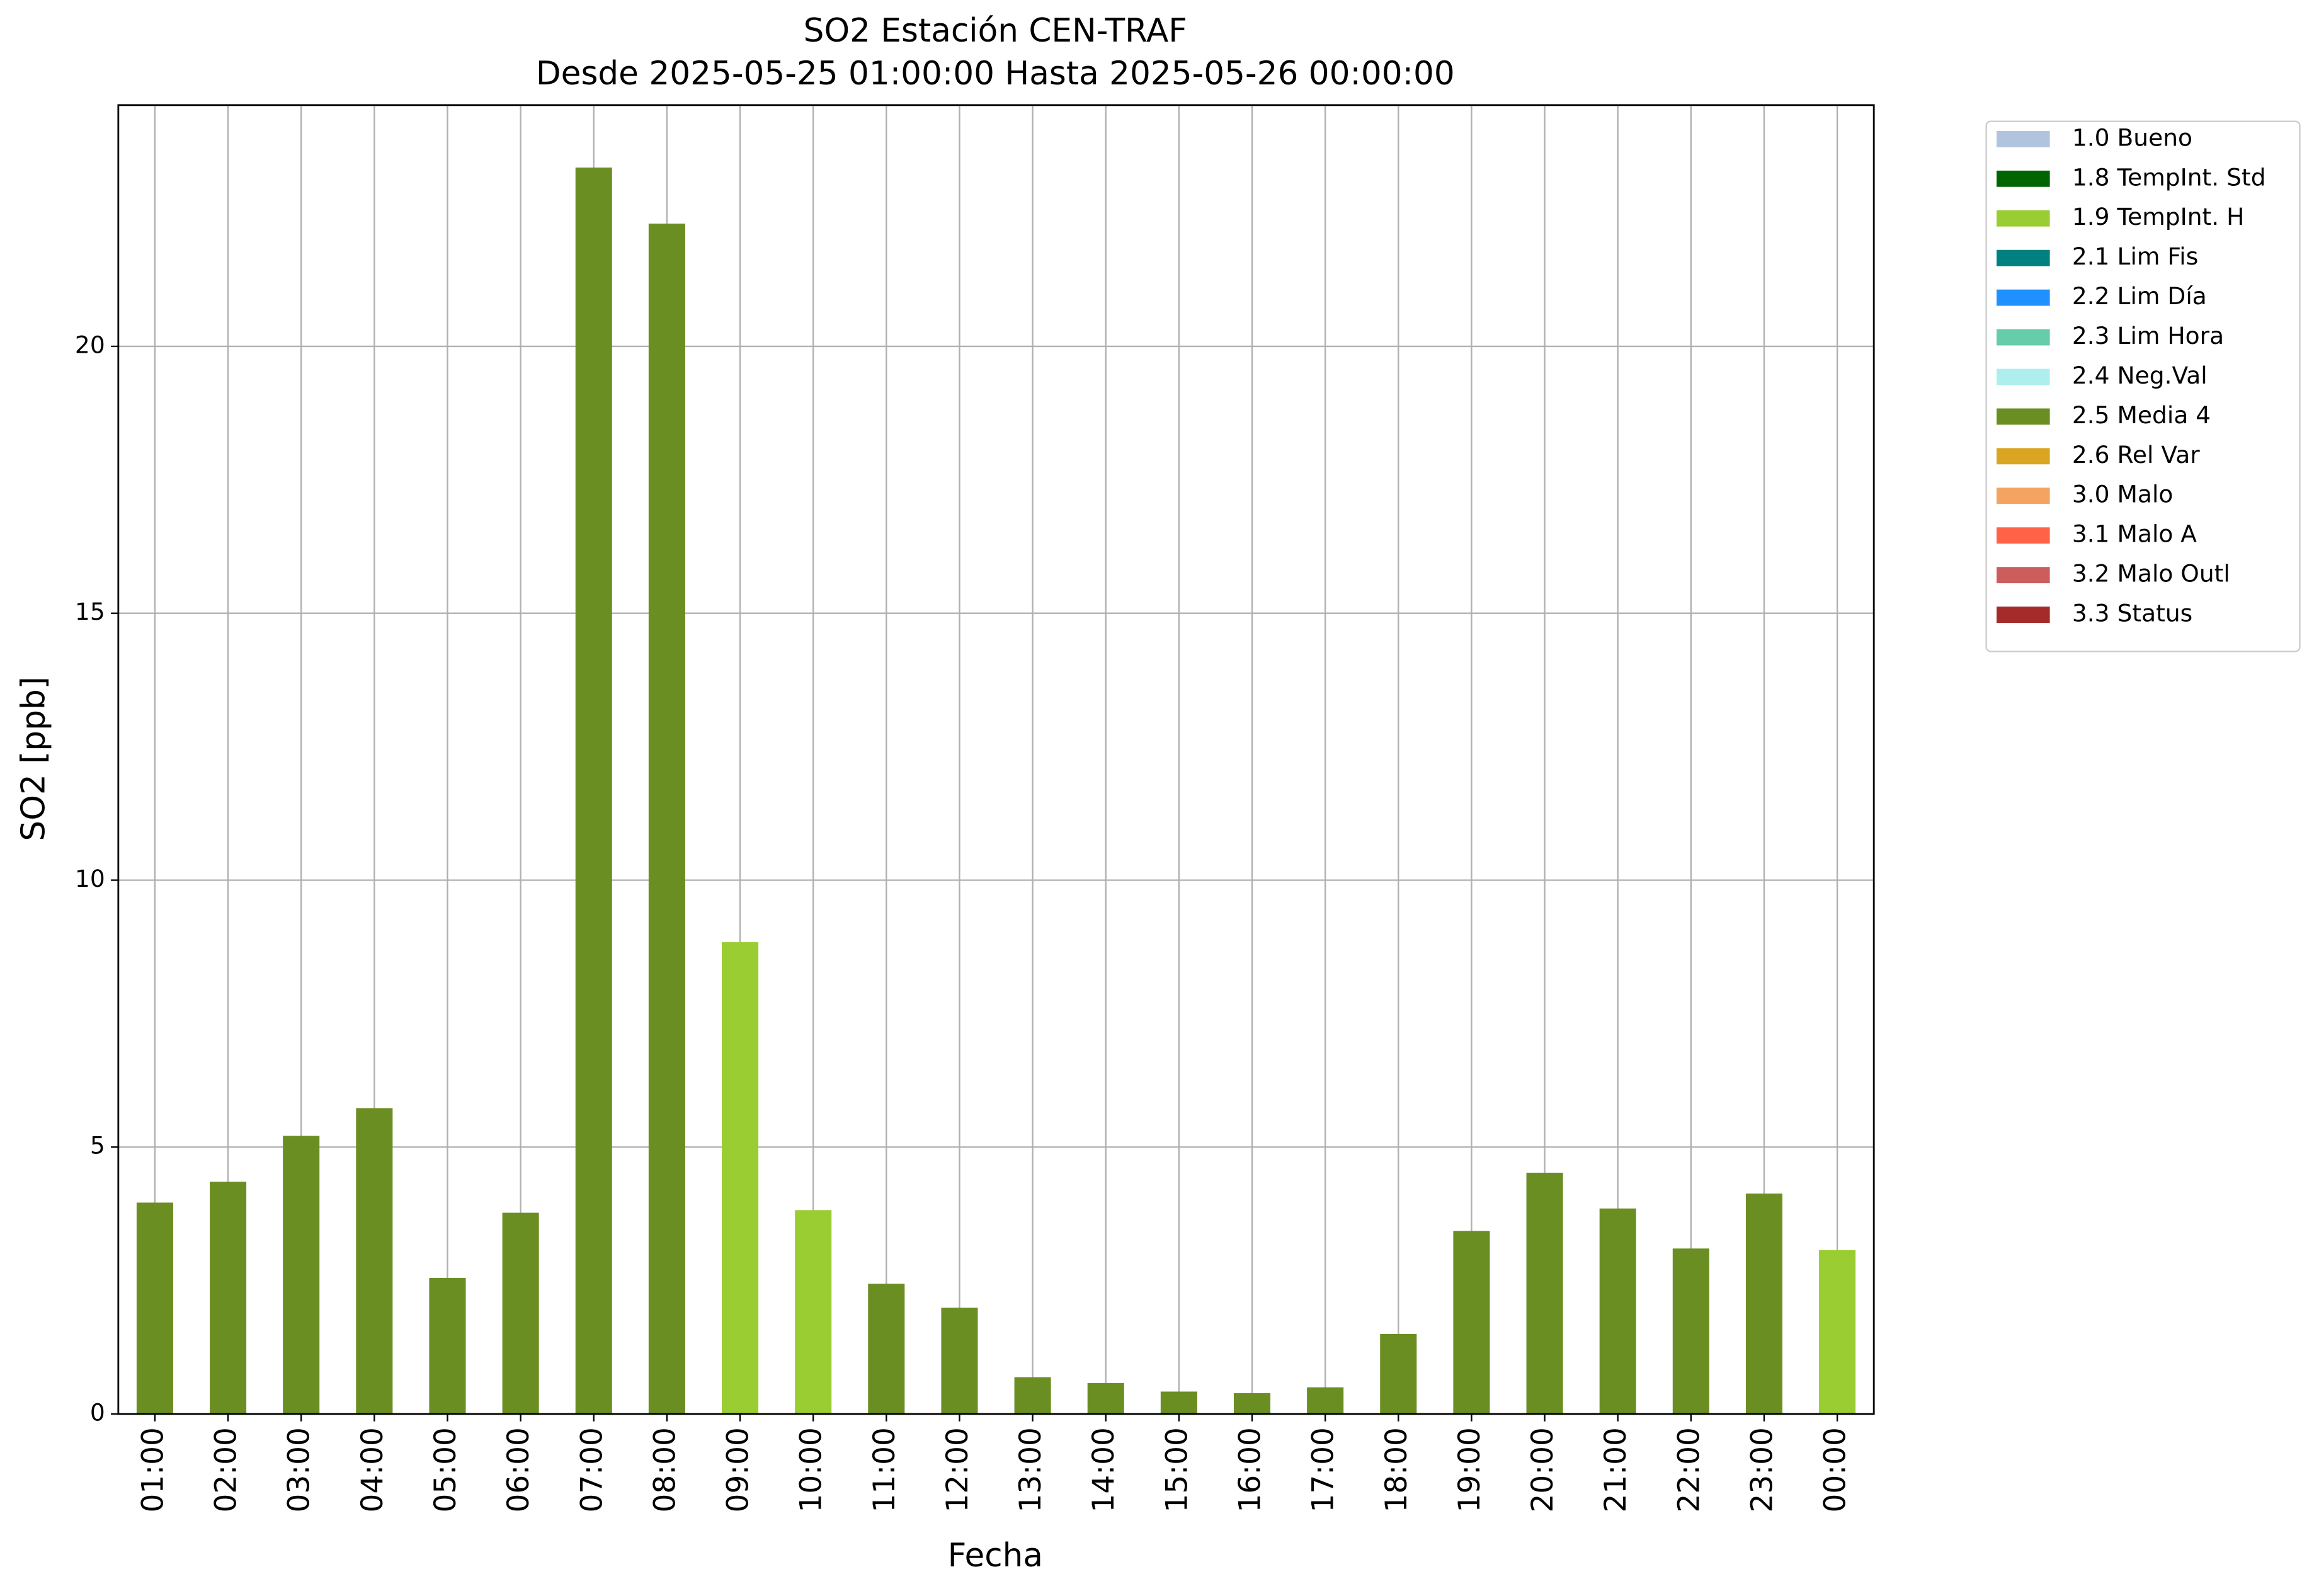  What do you see at coordinates (1762, 1469) in the screenshot?
I see `x-tick-label: 23:00` at bounding box center [1762, 1469].